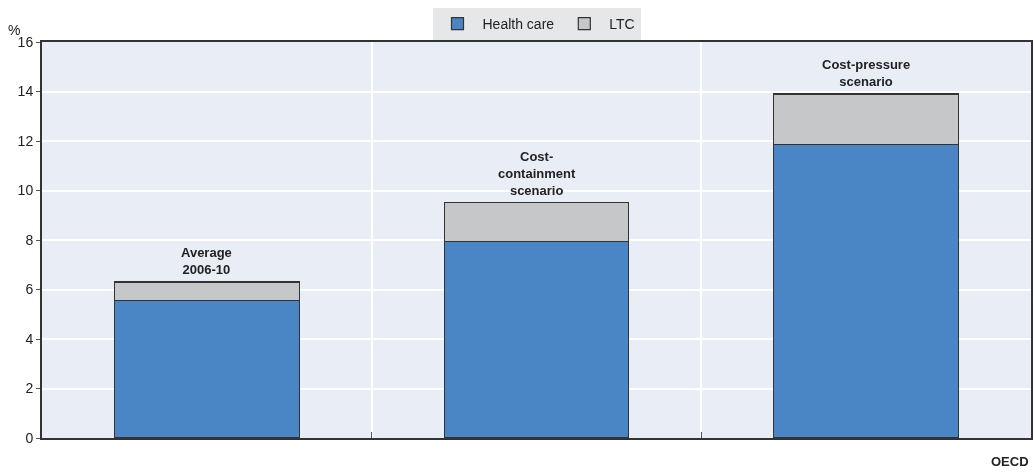 Image resolution: width=1035 pixels, height=474 pixels. I want to click on y-tick-label: 0, so click(29, 437).